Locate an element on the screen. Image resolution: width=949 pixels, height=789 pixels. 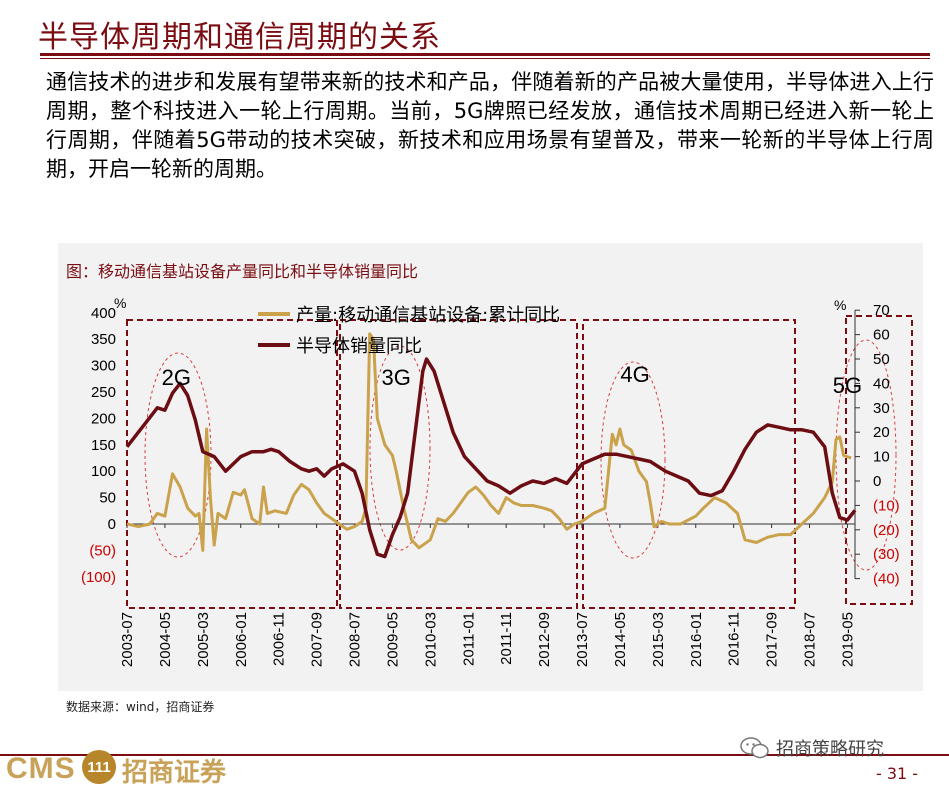
page-number: - 31 - is located at coordinates (897, 773).